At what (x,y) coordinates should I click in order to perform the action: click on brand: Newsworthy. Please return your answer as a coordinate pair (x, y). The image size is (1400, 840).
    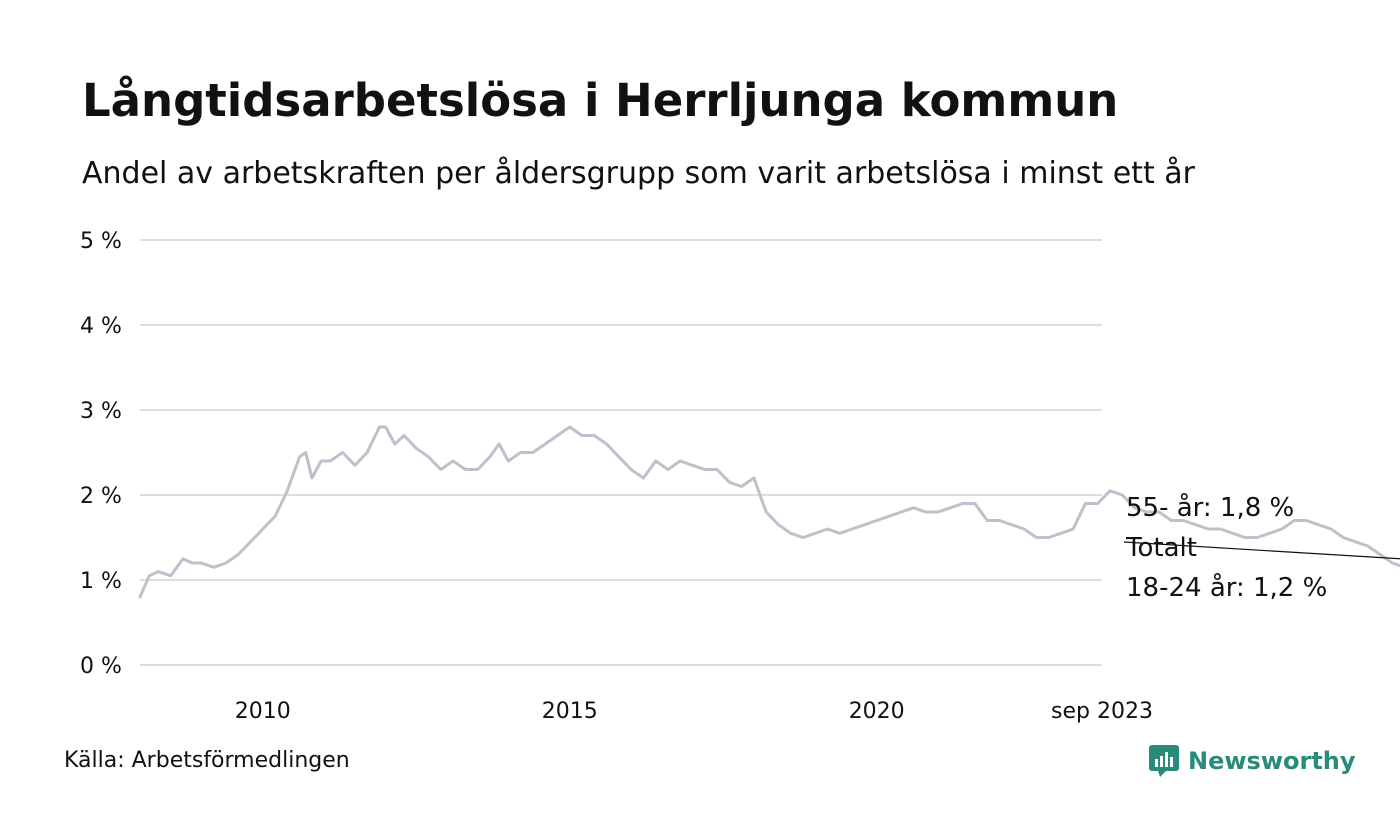
    Looking at the image, I should click on (1252, 761).